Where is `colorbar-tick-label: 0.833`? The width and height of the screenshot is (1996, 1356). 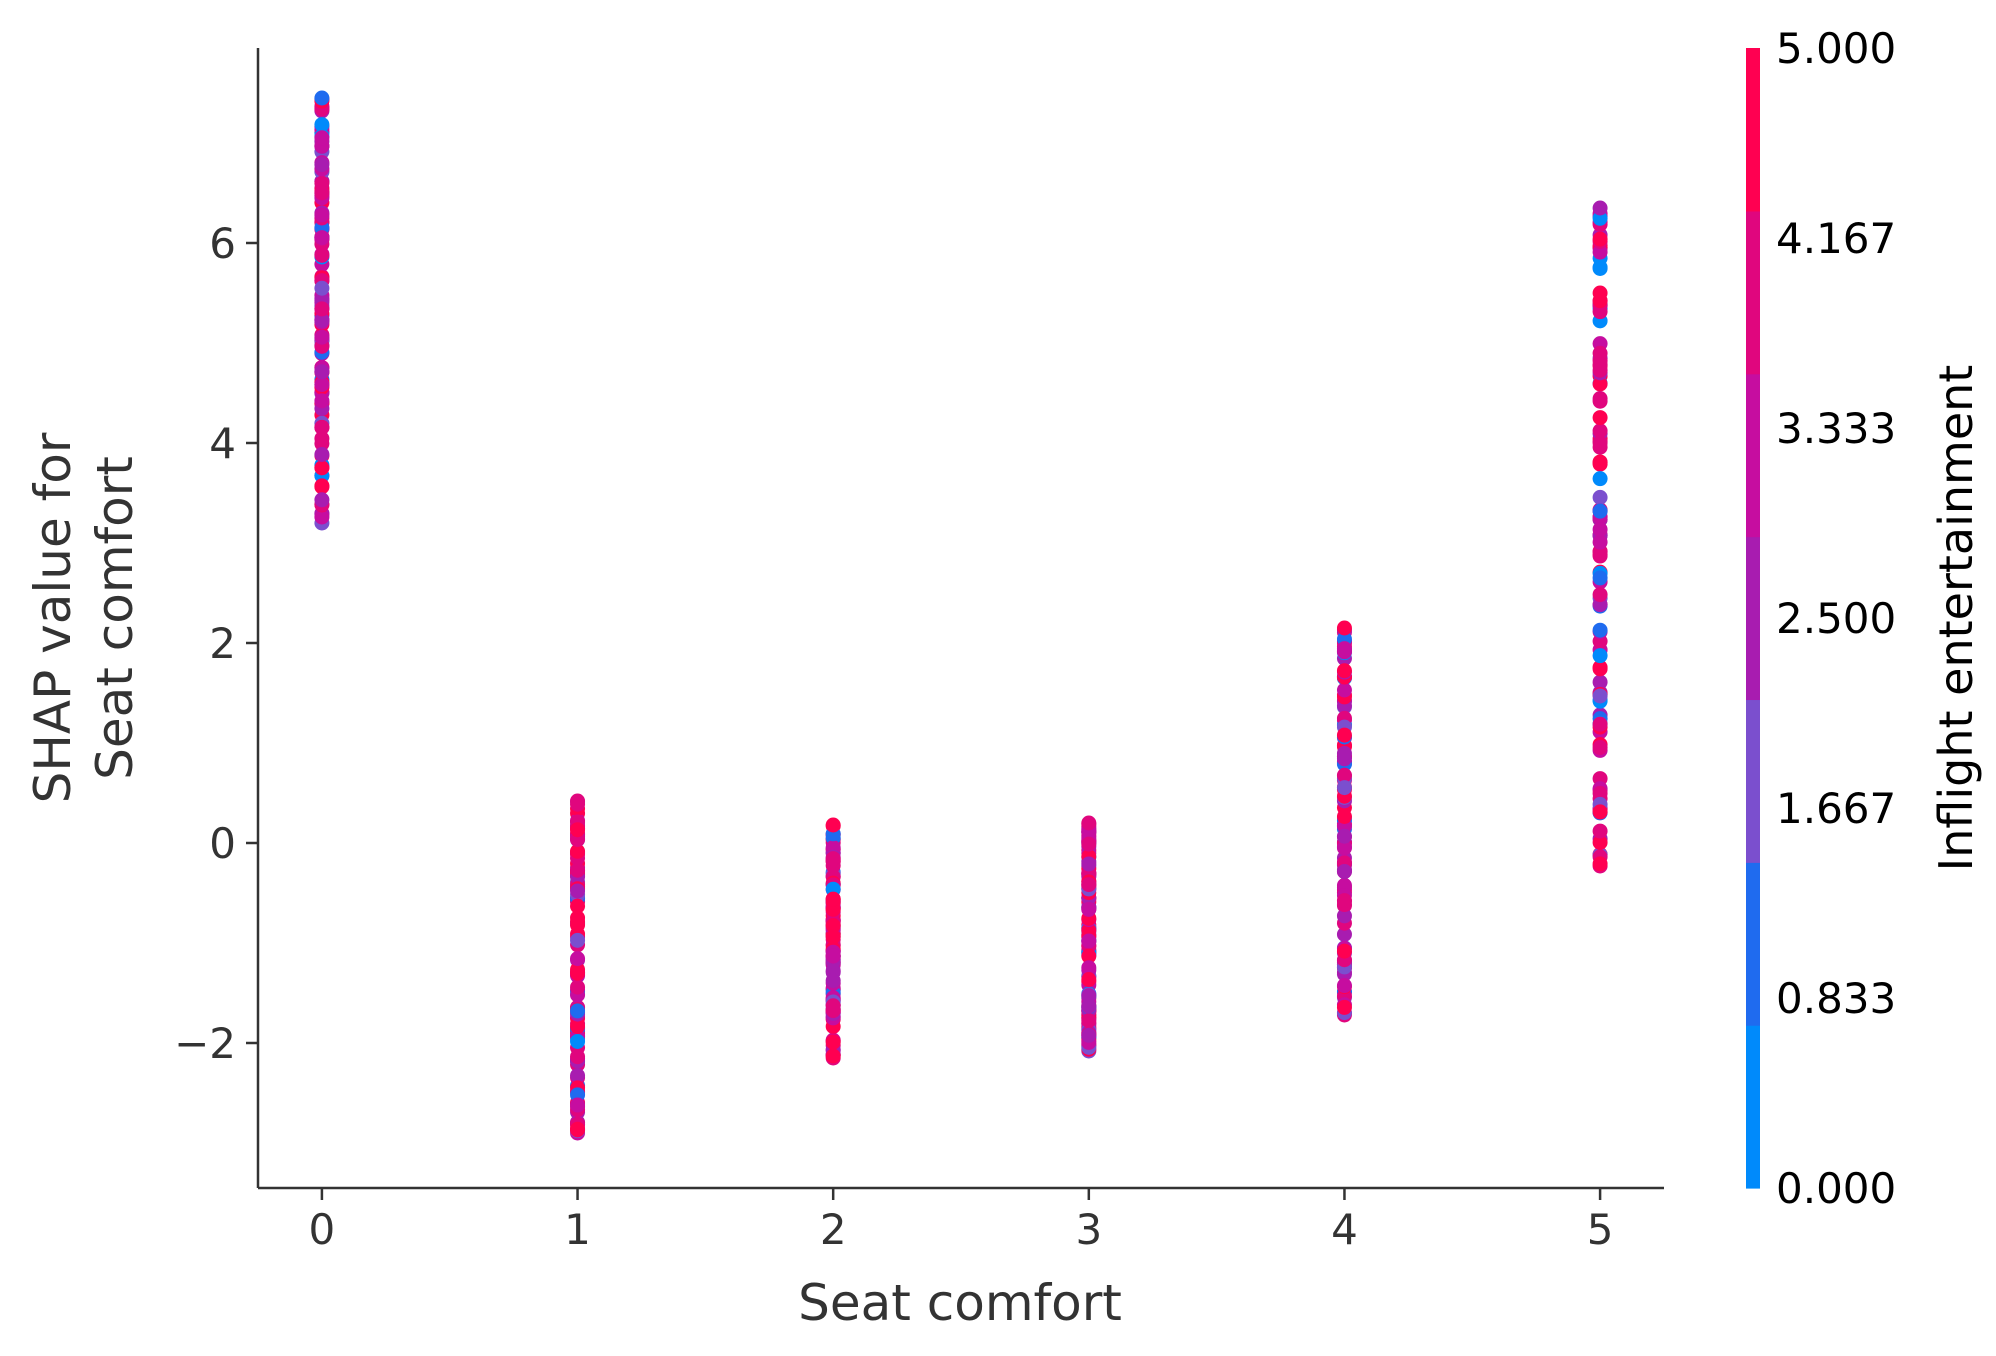
colorbar-tick-label: 0.833 is located at coordinates (1836, 998).